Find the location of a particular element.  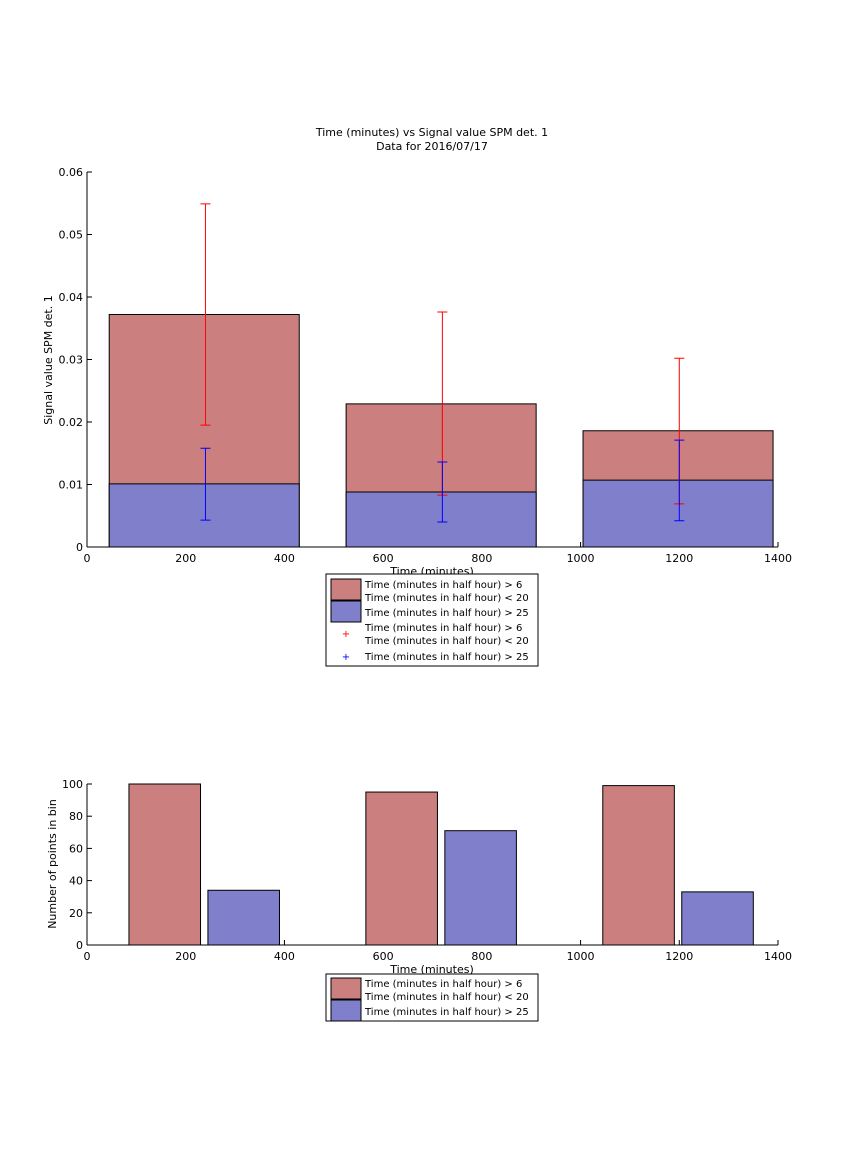

chart1-x-tick-label: 600 is located at coordinates (383, 558).